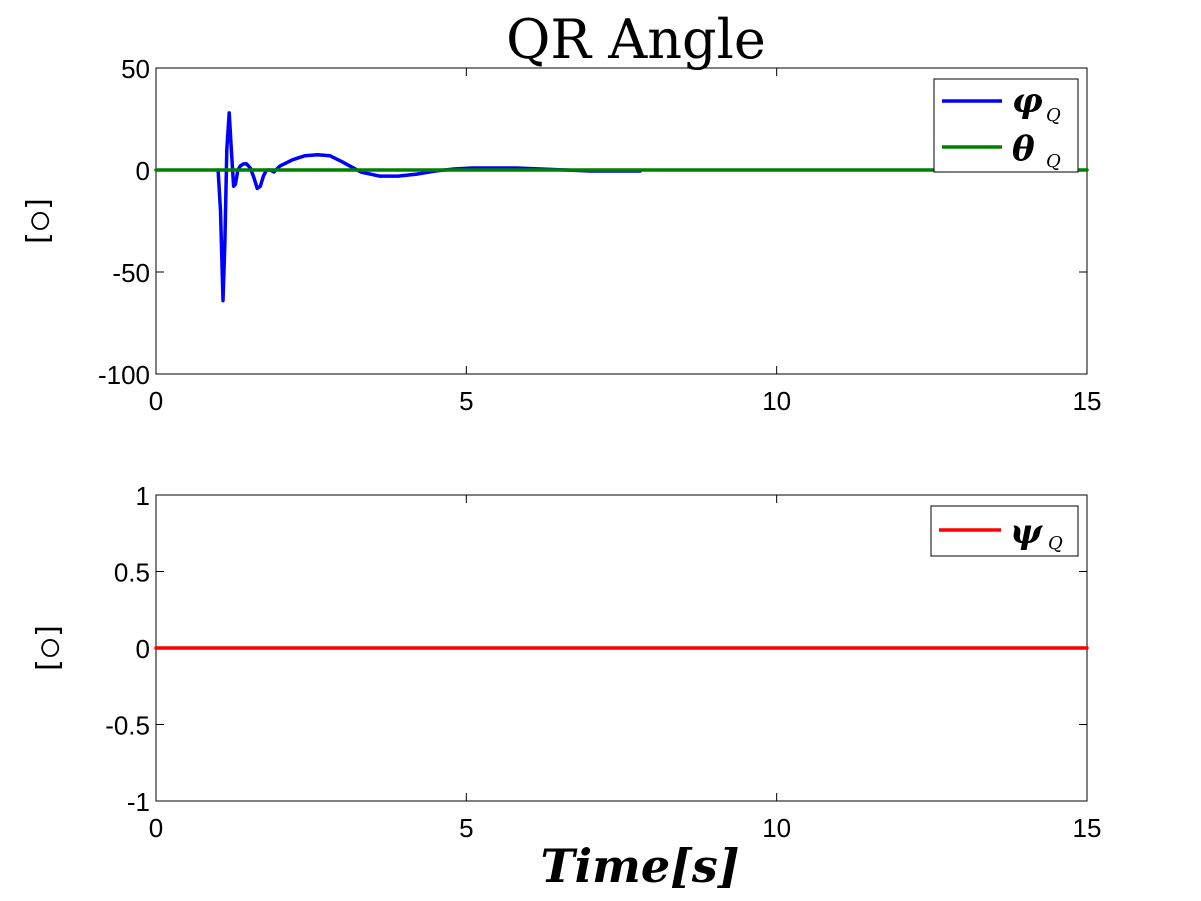 The height and width of the screenshot is (901, 1201). I want to click on top-x-tick-label: 5, so click(466, 401).